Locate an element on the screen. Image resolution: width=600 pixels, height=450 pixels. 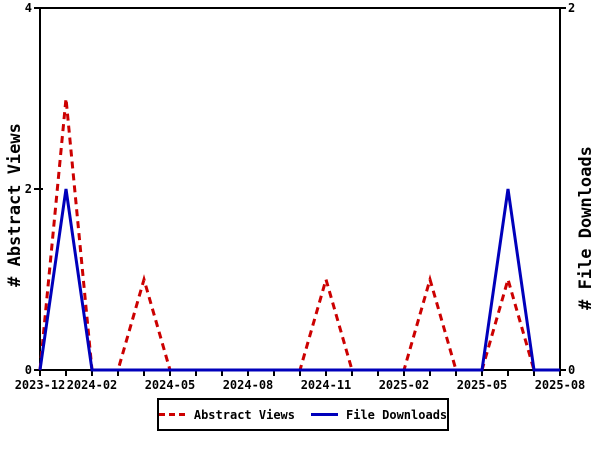
right-axis-tick-label: 0 is located at coordinates (571, 370).